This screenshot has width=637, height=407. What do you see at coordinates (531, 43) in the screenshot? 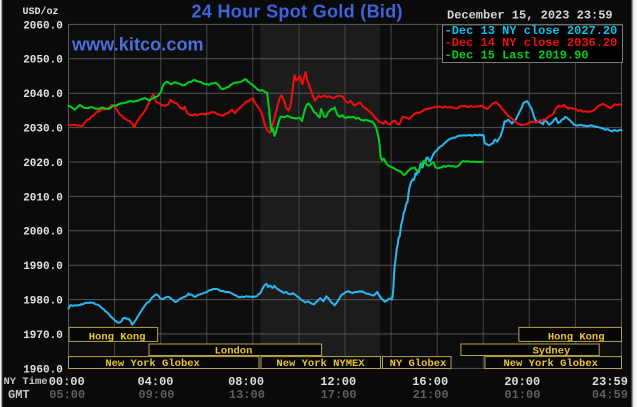
I see `svg-text: -Dec 14 NY close 2036.20` at bounding box center [531, 43].